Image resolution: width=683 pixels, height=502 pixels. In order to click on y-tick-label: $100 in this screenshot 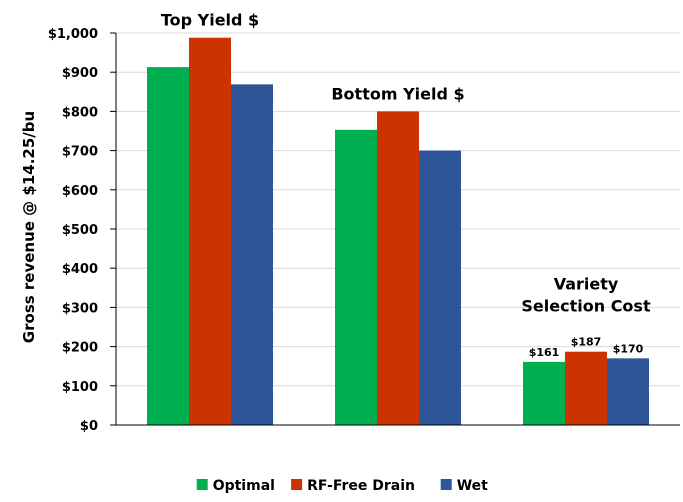, I will do `click(80, 387)`.